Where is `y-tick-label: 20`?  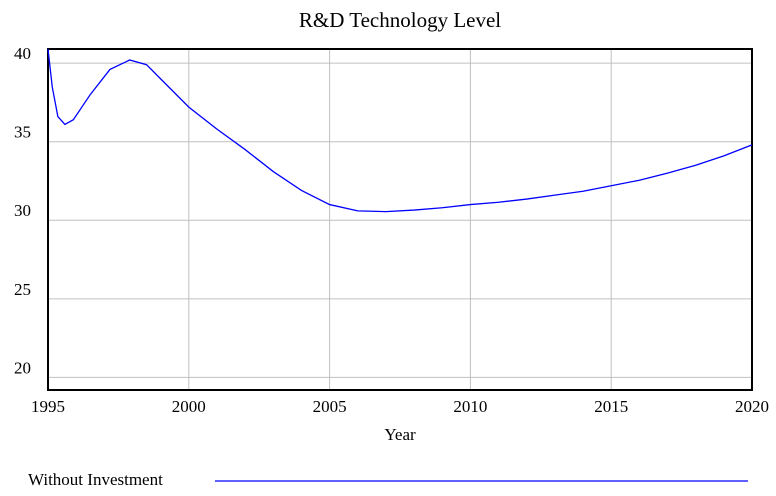 y-tick-label: 20 is located at coordinates (22, 367).